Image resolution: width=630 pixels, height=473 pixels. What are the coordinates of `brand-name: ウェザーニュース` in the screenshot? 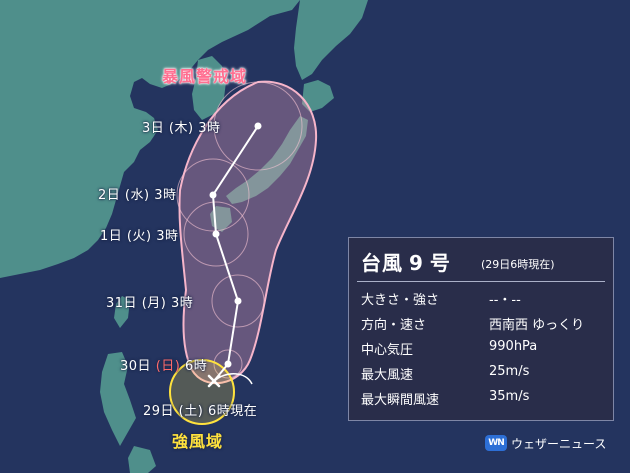 It's located at (559, 443).